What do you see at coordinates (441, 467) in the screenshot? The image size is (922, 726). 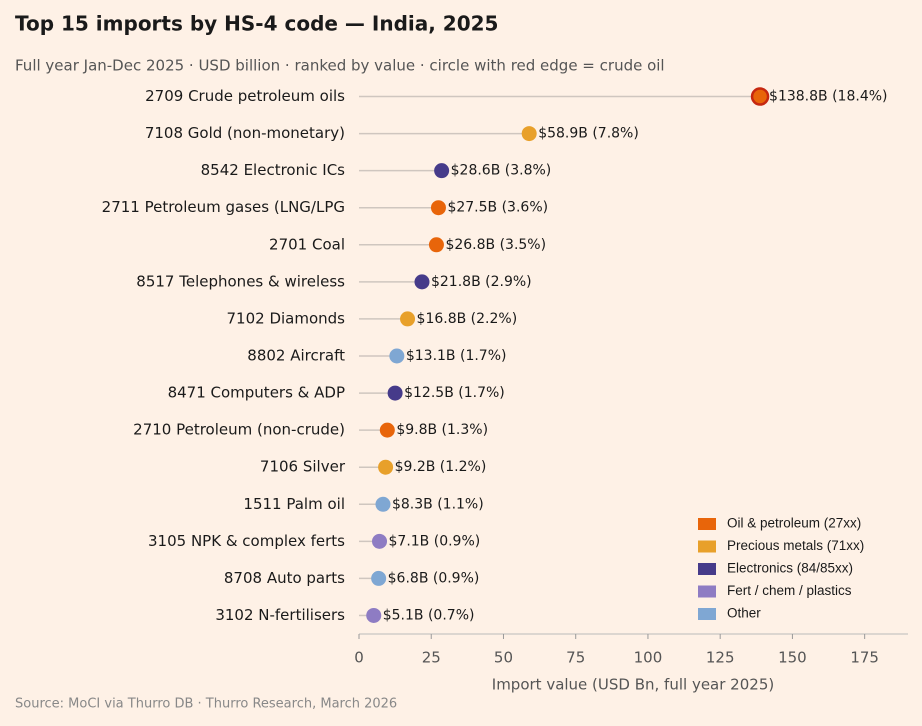 I see `value-label: $9.2B (1.2%)` at bounding box center [441, 467].